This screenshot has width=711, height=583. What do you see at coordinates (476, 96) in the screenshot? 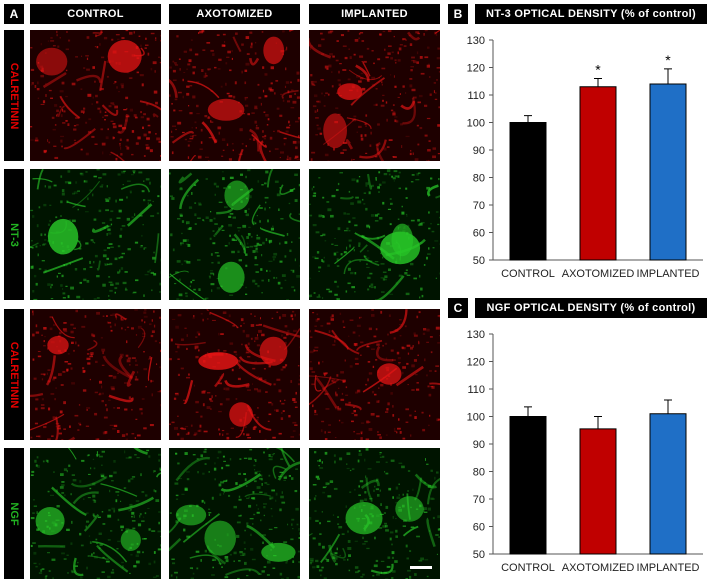
I see `nt3-y-tick-label: 110` at bounding box center [476, 96].